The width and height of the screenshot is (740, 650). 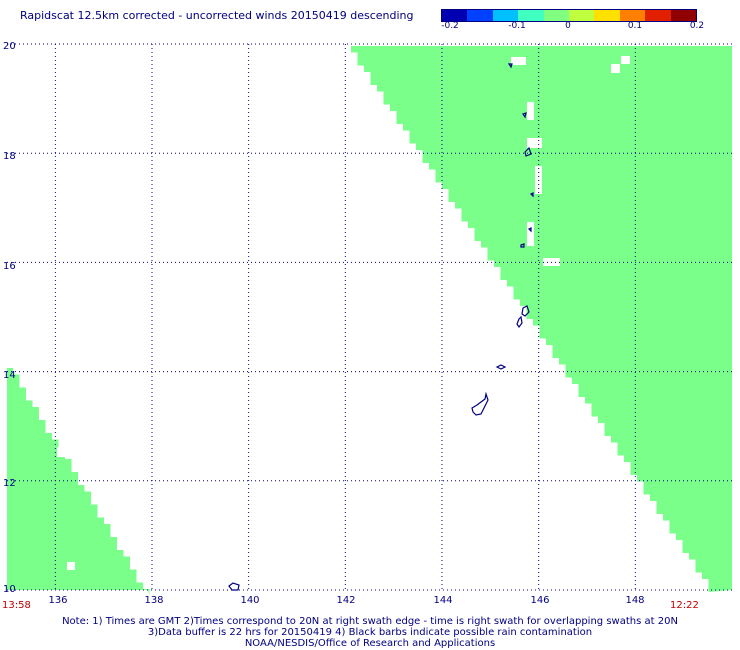 I want to click on lon-tick-label: 146, so click(x=539, y=600).